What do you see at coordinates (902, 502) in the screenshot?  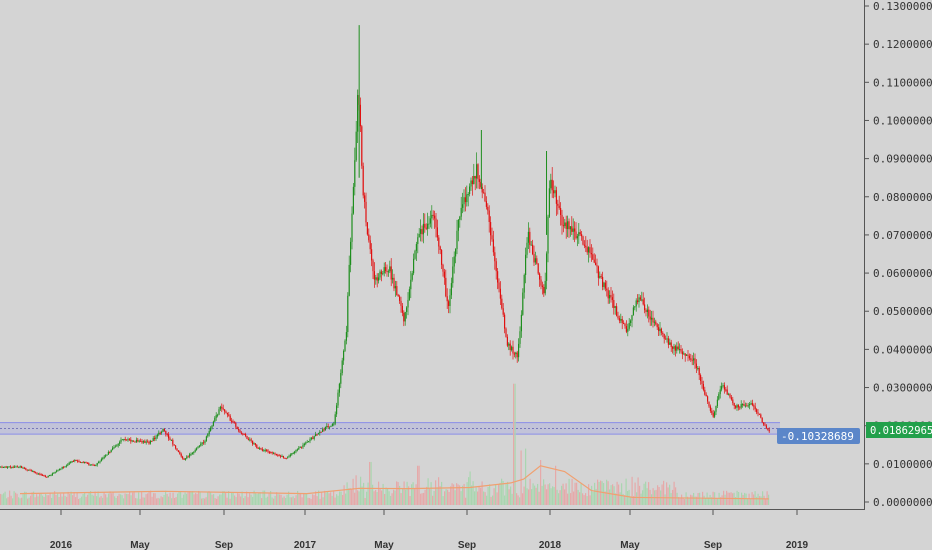 I see `price-tick-label: 0.00000000` at bounding box center [902, 502].